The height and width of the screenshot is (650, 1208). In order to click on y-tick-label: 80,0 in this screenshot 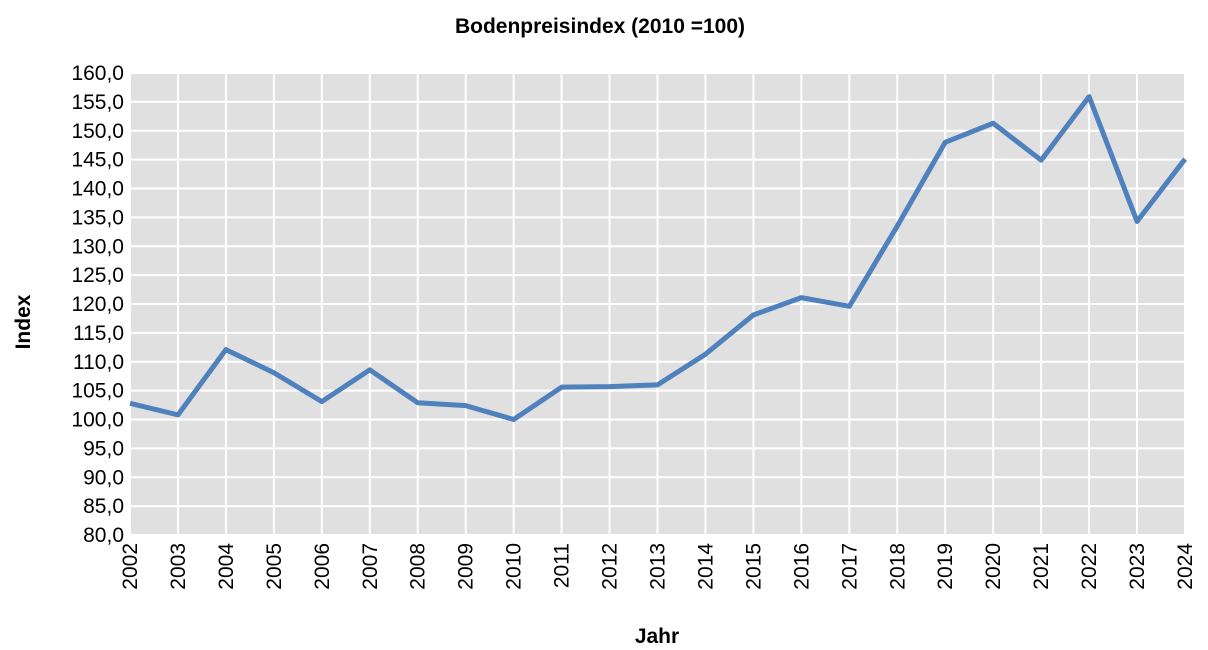, I will do `click(103, 535)`.